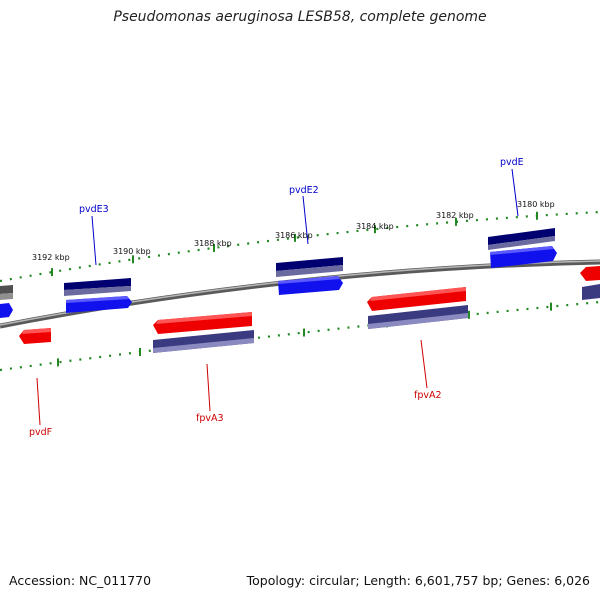  Describe the element at coordinates (304, 190) in the screenshot. I see `gene-label-pvdE2: pvdE2` at that location.